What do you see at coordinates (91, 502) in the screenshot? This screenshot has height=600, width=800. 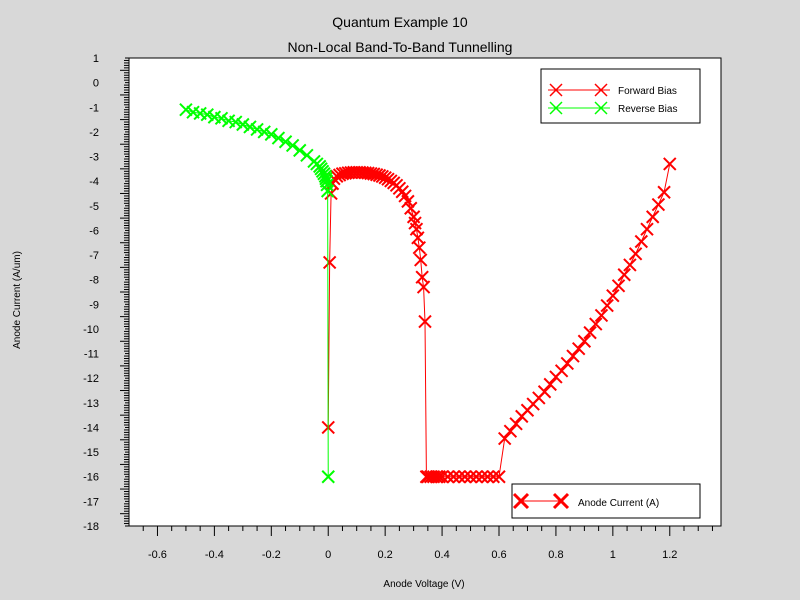 I see `y-tick-label: -17` at bounding box center [91, 502].